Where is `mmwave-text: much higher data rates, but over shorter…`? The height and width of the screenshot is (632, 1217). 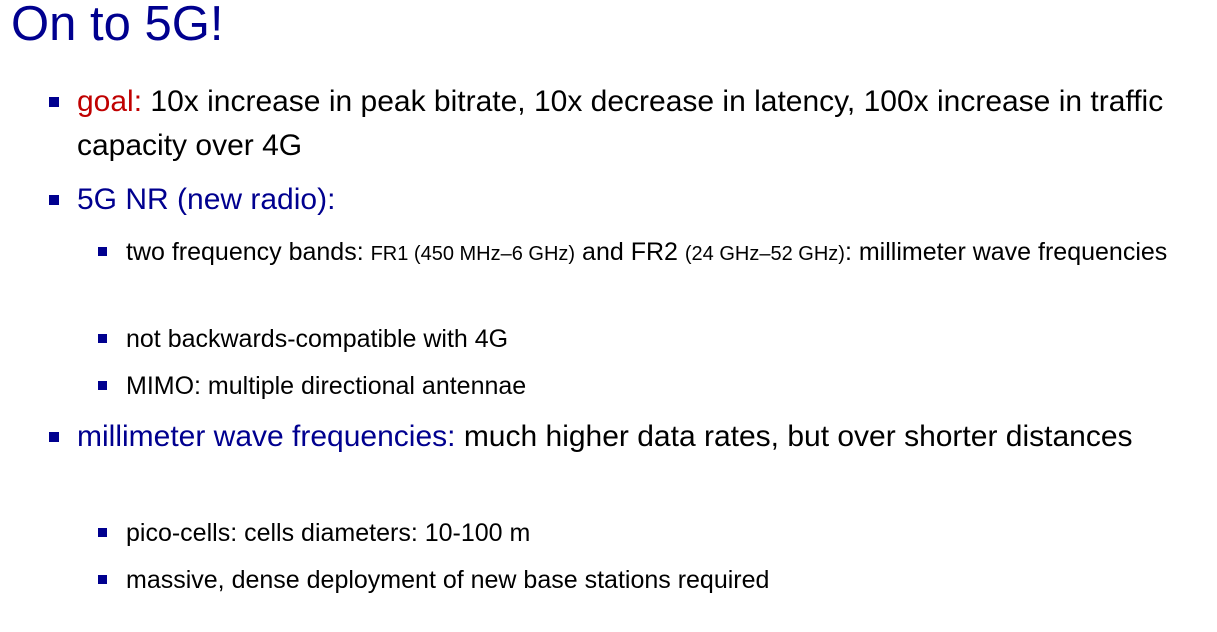 mmwave-text: much higher data rates, but over shorter… is located at coordinates (794, 436).